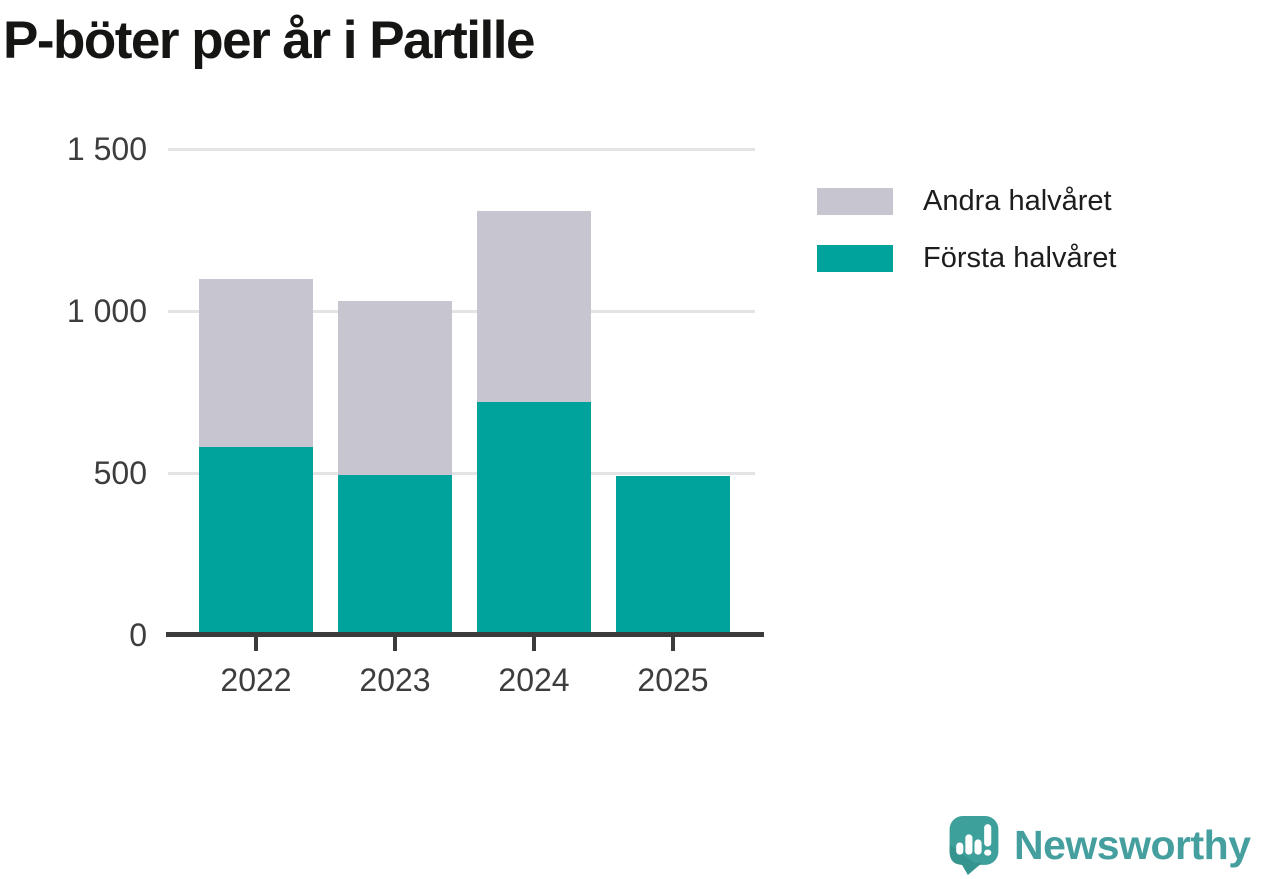 The image size is (1262, 879). Describe the element at coordinates (256, 363) in the screenshot. I see `bar-2022-andra-halvaret` at that location.